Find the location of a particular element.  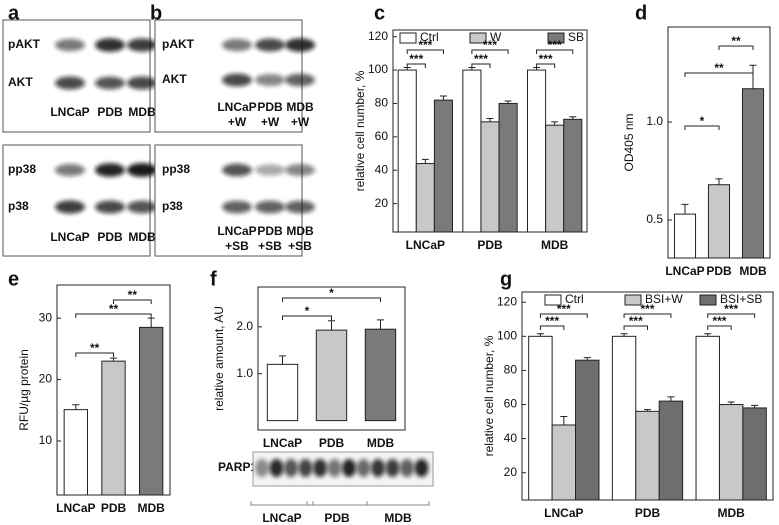

y-tick-label: 60 is located at coordinates (382, 136).